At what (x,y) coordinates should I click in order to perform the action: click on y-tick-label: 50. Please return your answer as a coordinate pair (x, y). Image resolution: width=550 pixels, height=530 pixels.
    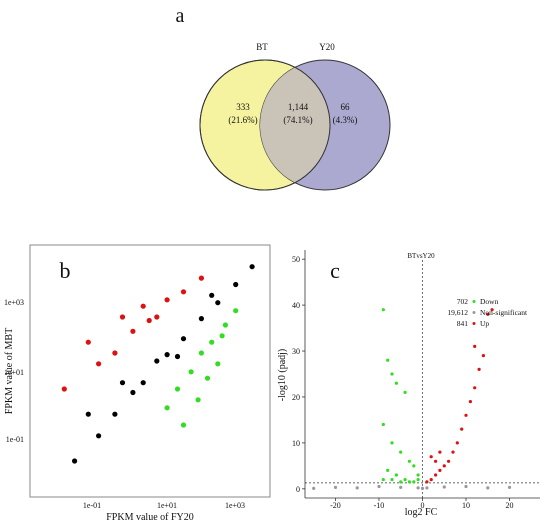
    Looking at the image, I should click on (296, 259).